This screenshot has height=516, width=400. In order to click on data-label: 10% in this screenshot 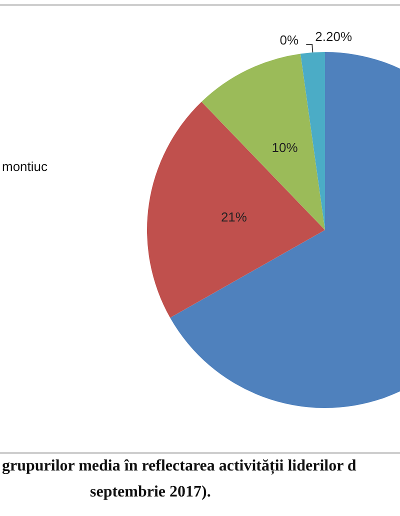, I will do `click(285, 147)`.